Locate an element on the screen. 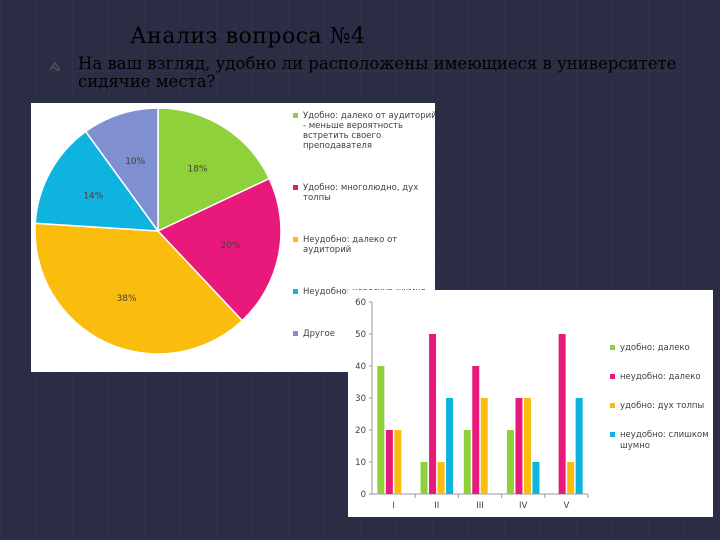  y-tick-label: 60 is located at coordinates (360, 303).